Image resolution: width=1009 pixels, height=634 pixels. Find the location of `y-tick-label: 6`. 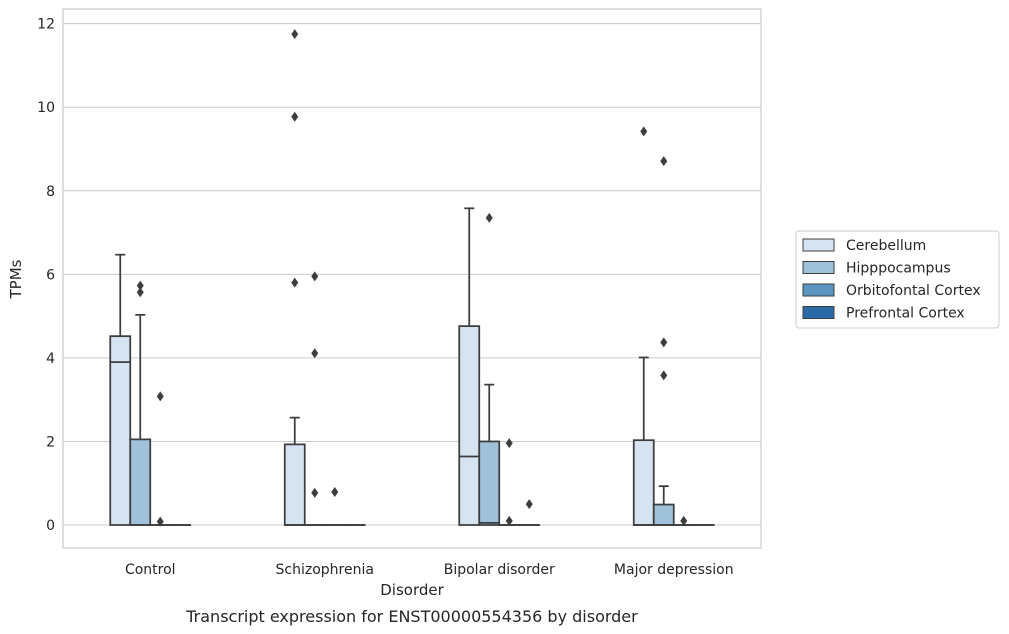

y-tick-label: 6 is located at coordinates (50, 275).